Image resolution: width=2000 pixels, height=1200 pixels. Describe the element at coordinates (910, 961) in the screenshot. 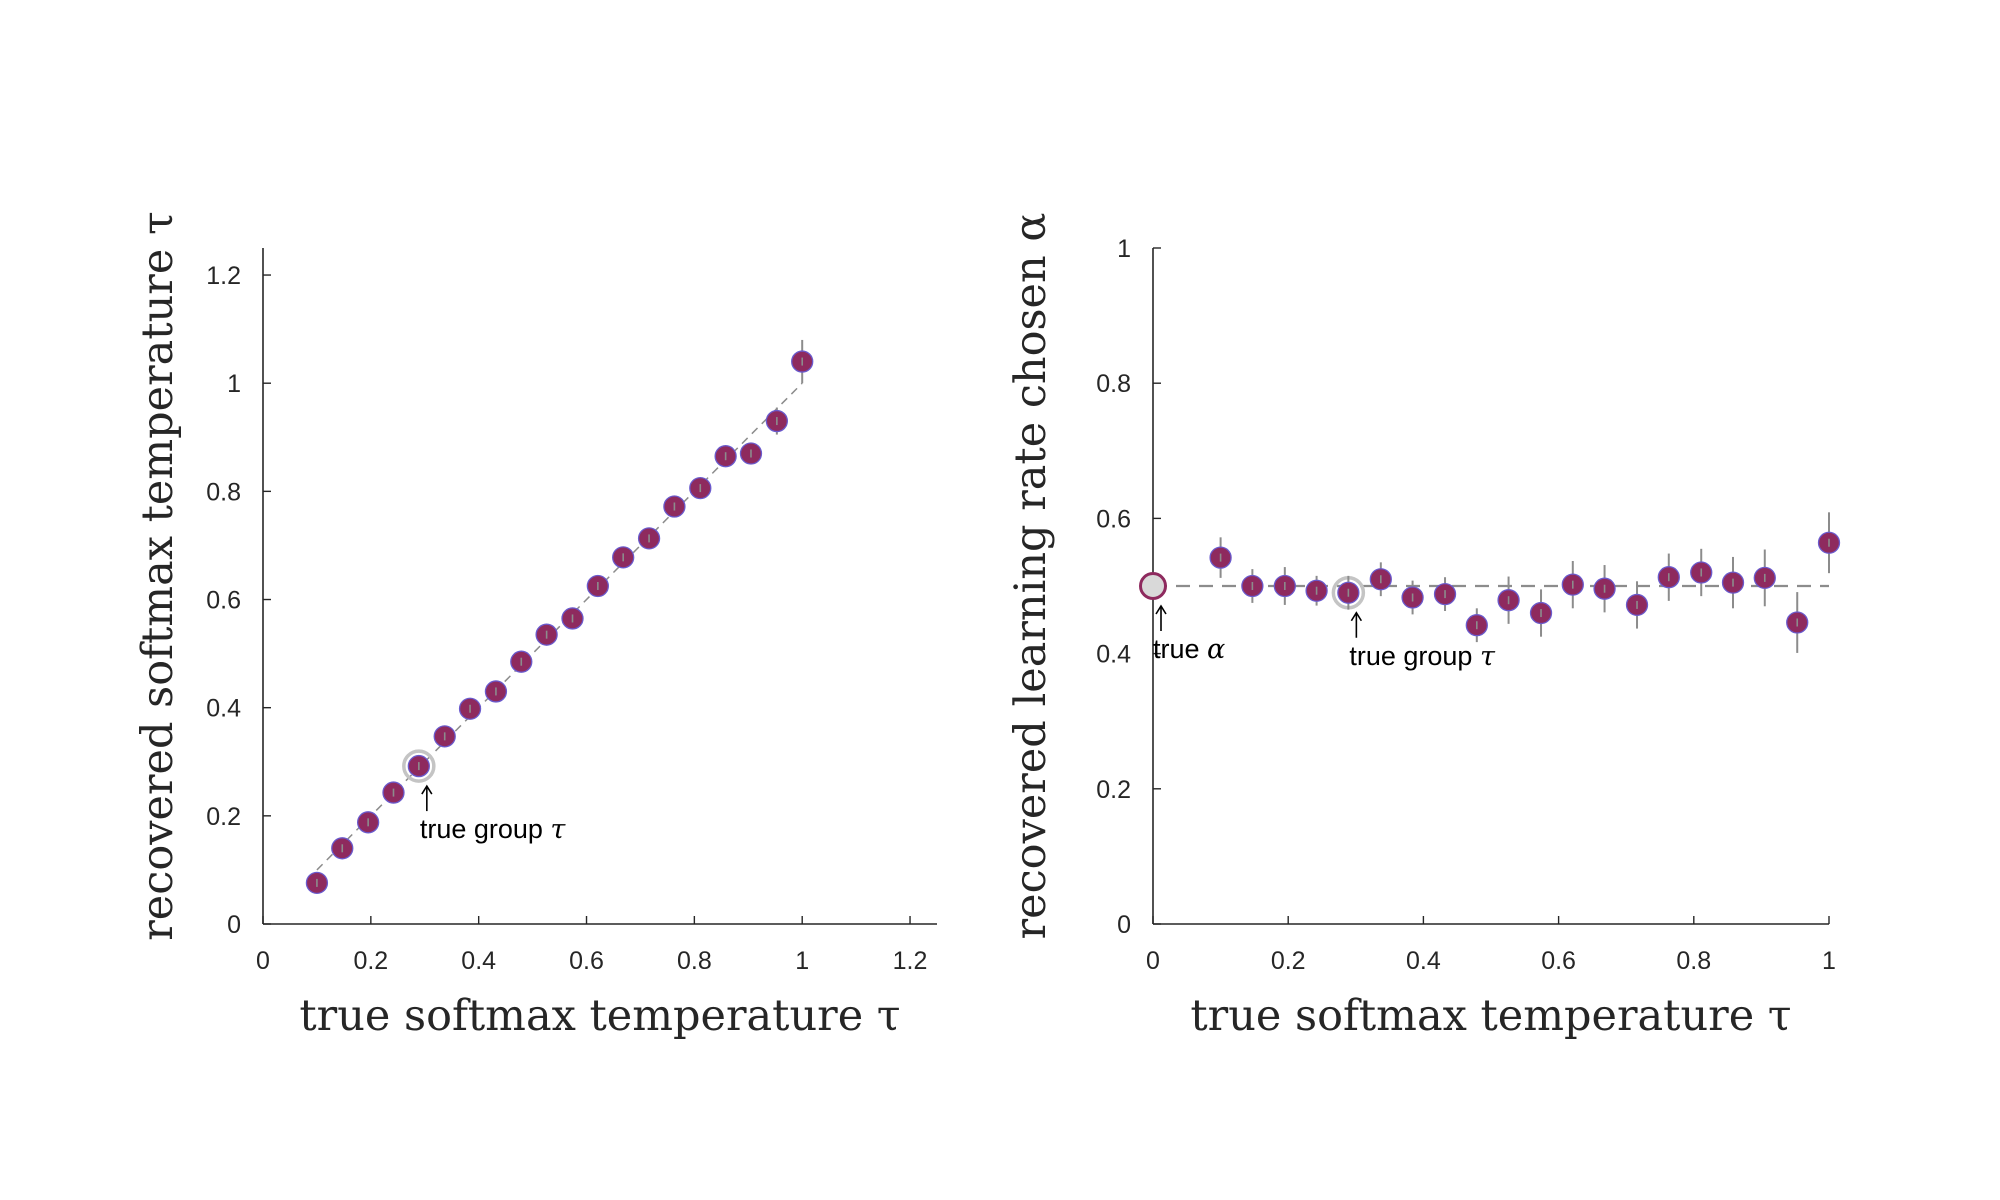

I see `x-tick-label: 1.2` at that location.